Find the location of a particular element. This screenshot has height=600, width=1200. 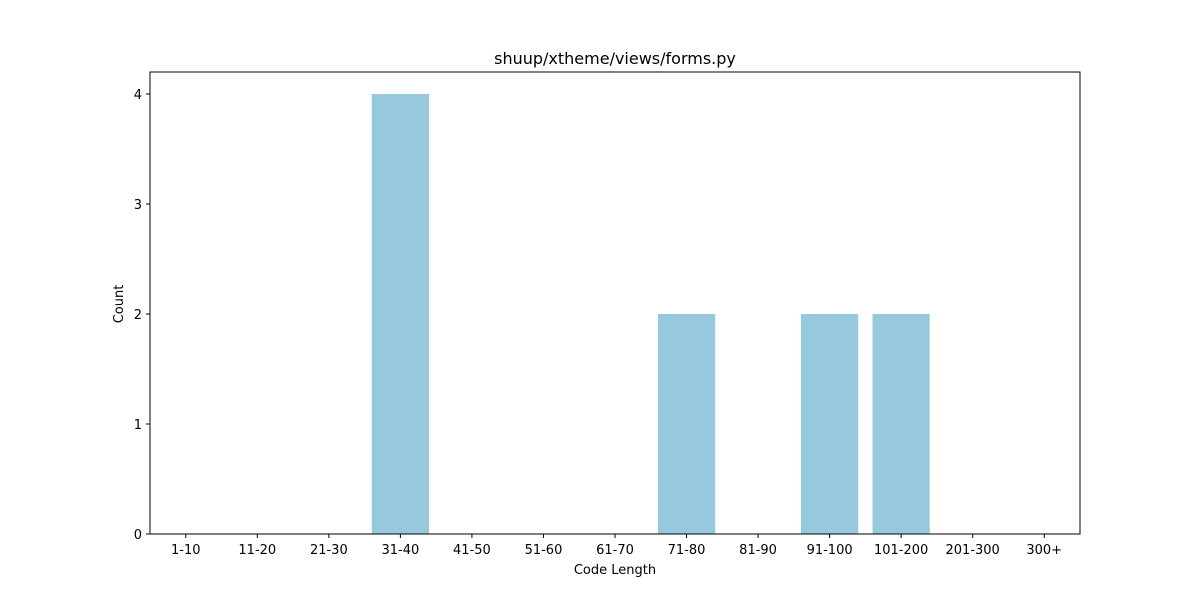

y-tick-label: 0 is located at coordinates (138, 535).